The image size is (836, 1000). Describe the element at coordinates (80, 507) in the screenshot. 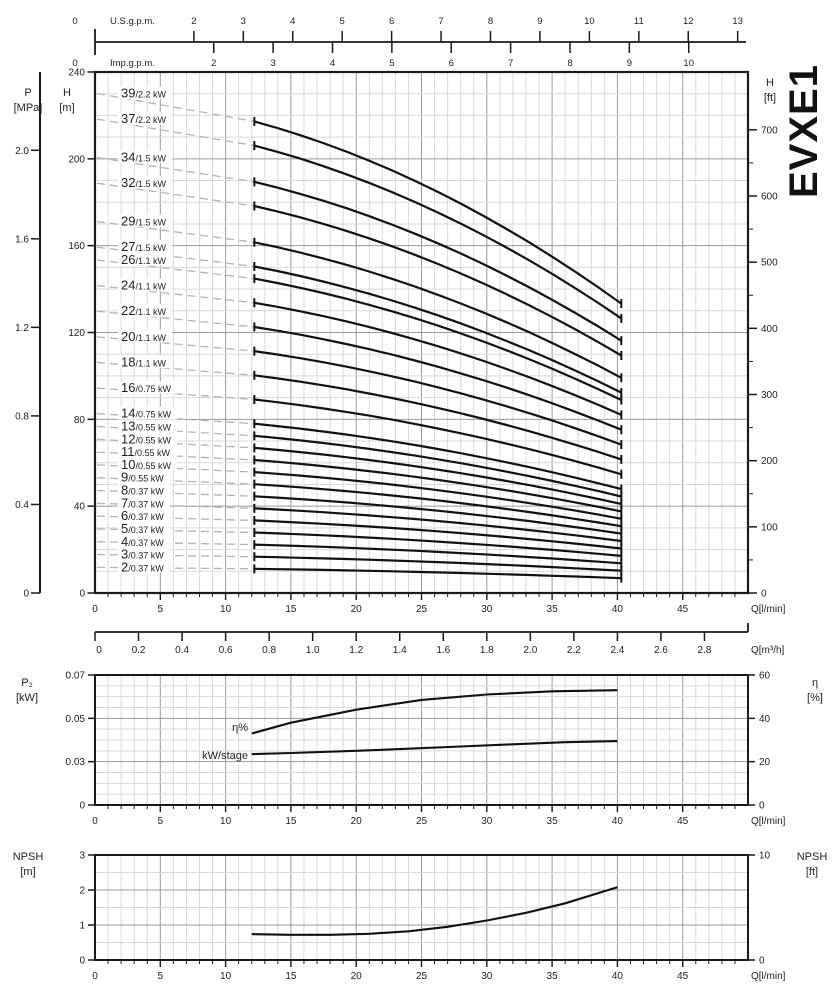

I see `head-m-tick-label: 40` at that location.